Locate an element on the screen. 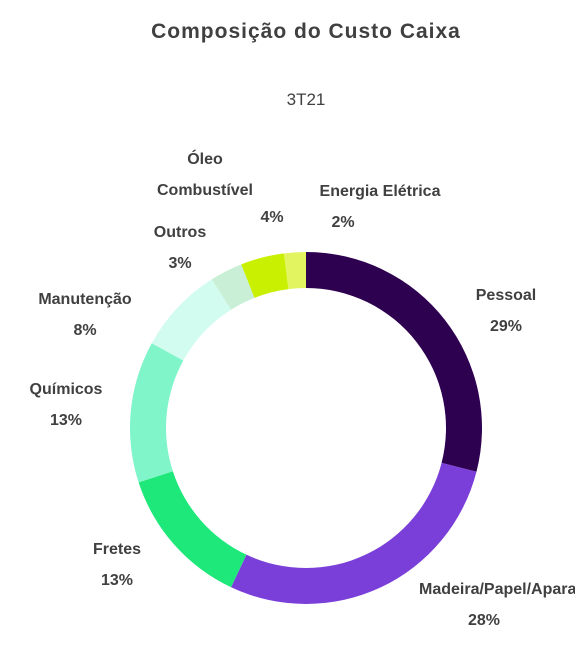  slice-label: Manutenção 8% is located at coordinates (85, 315).